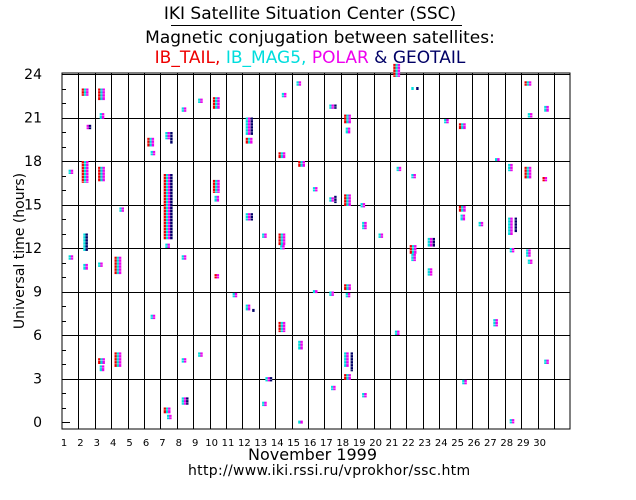 Image resolution: width=636 pixels, height=500 pixels. I want to click on x-tick-label: 16, so click(310, 443).